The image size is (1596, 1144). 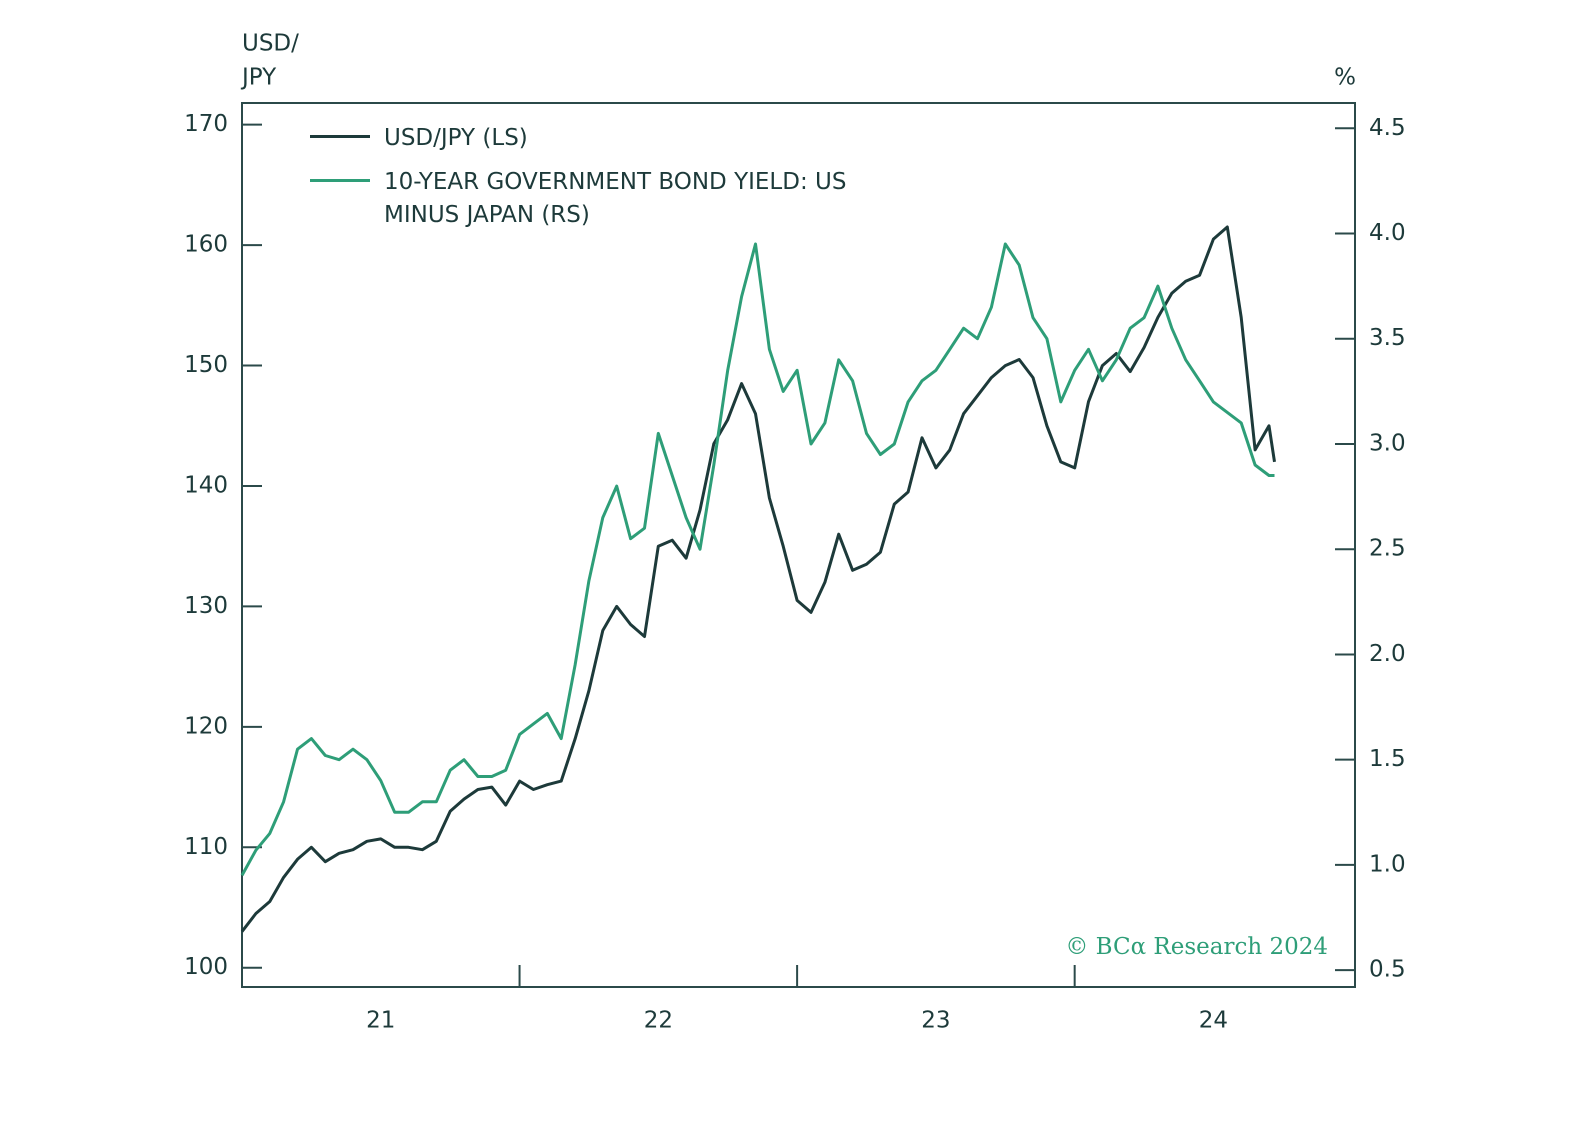 I want to click on y-tick-label: 120, so click(x=206, y=726).